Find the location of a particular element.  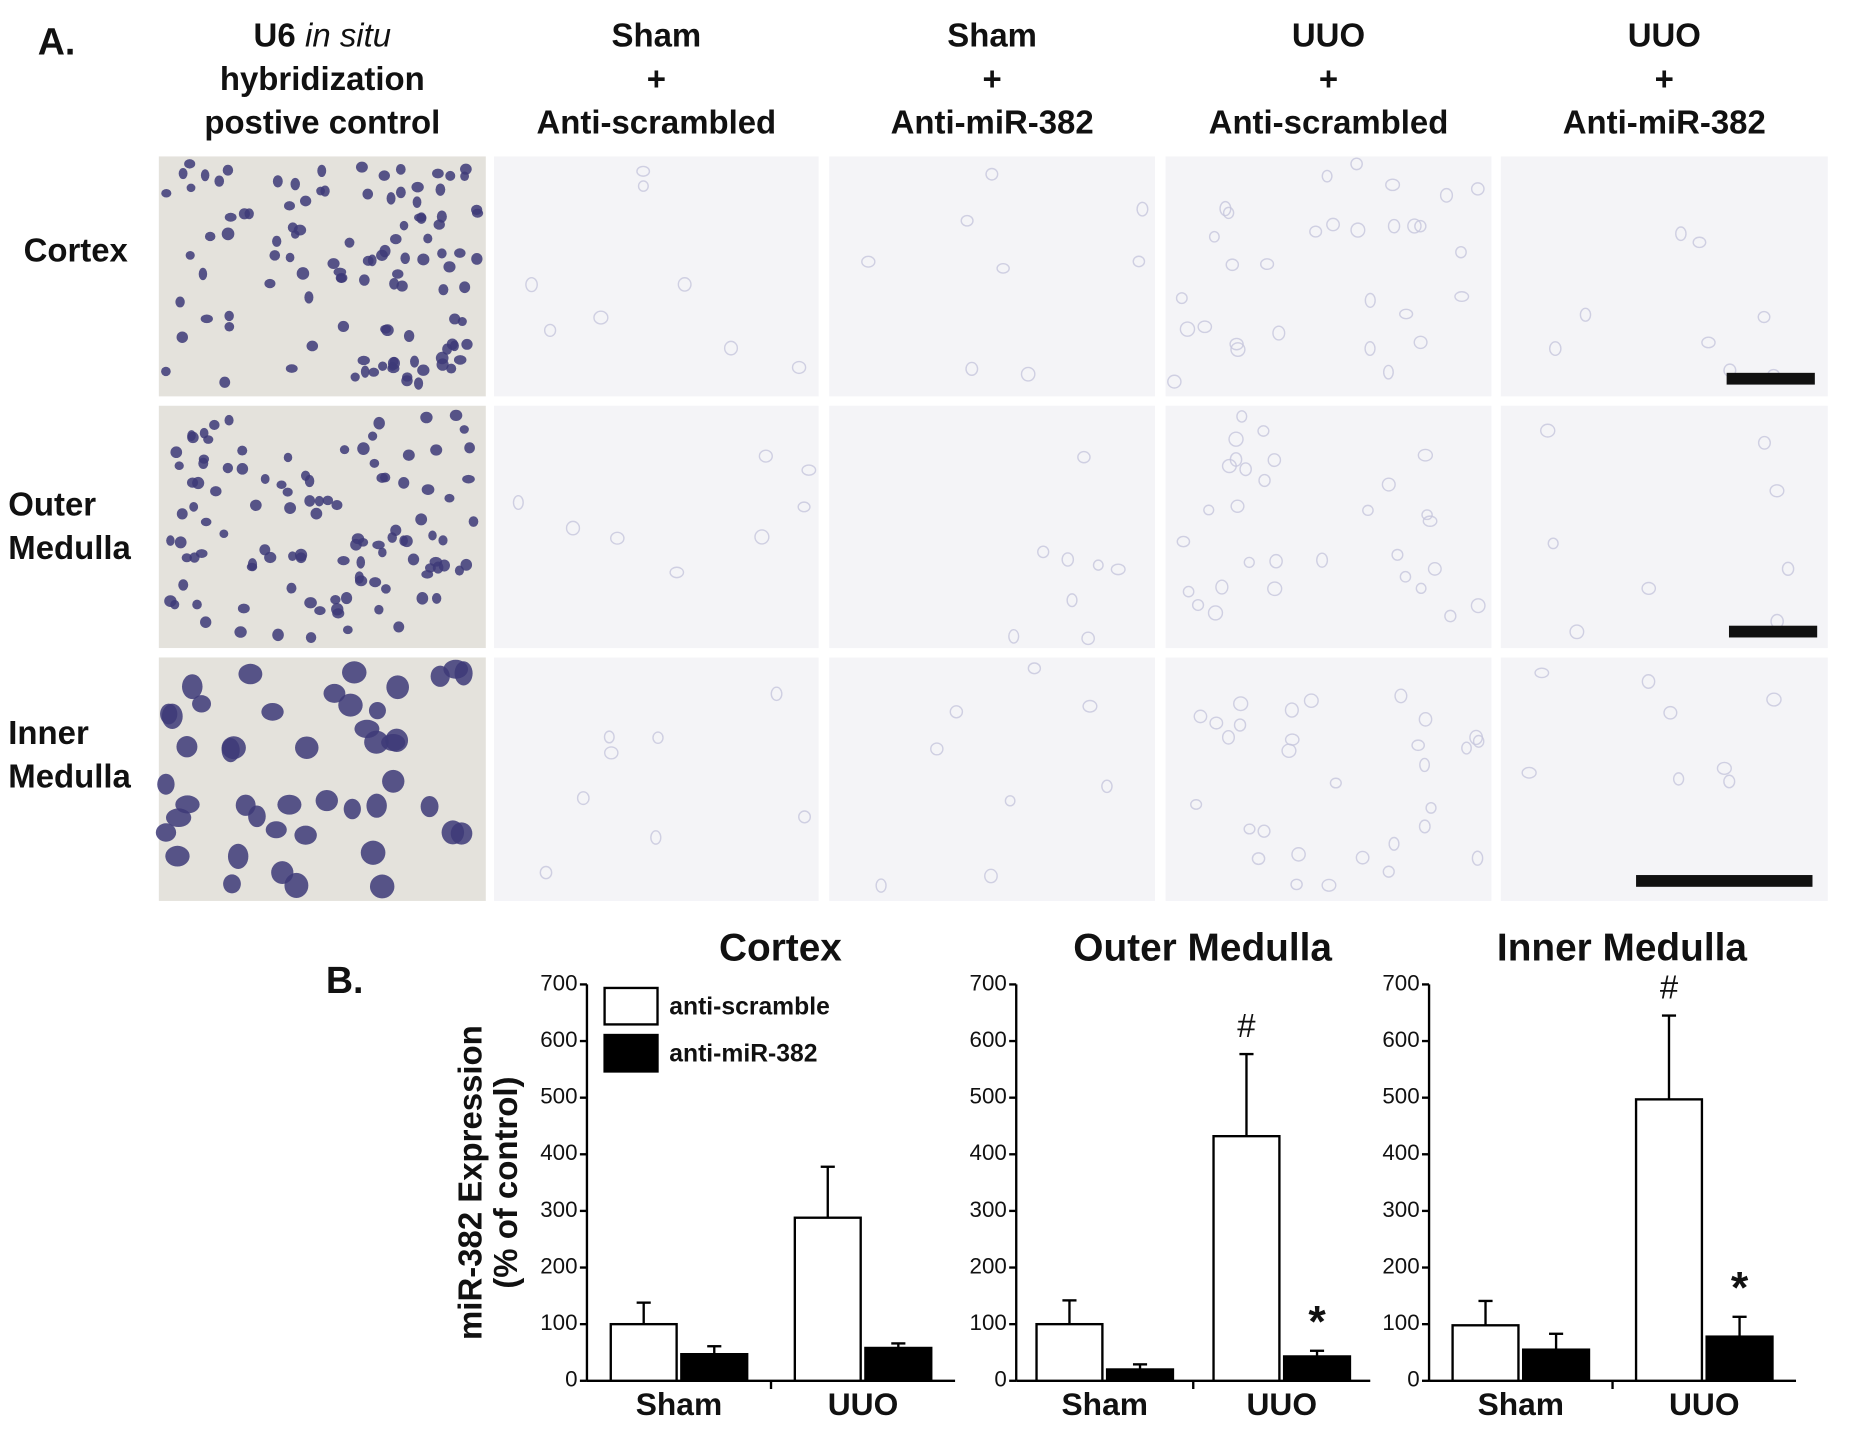

annotation: # is located at coordinates (1246, 1025).